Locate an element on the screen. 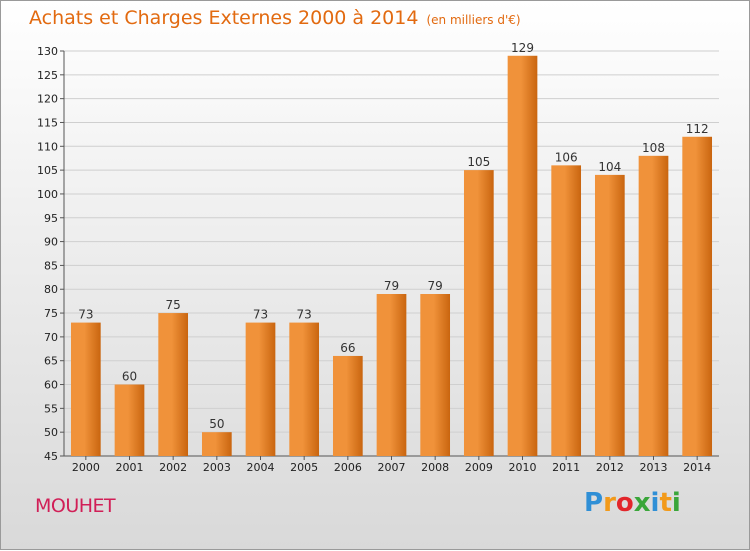 Image resolution: width=750 pixels, height=551 pixels. y-tick-label: 120 is located at coordinates (47, 99).